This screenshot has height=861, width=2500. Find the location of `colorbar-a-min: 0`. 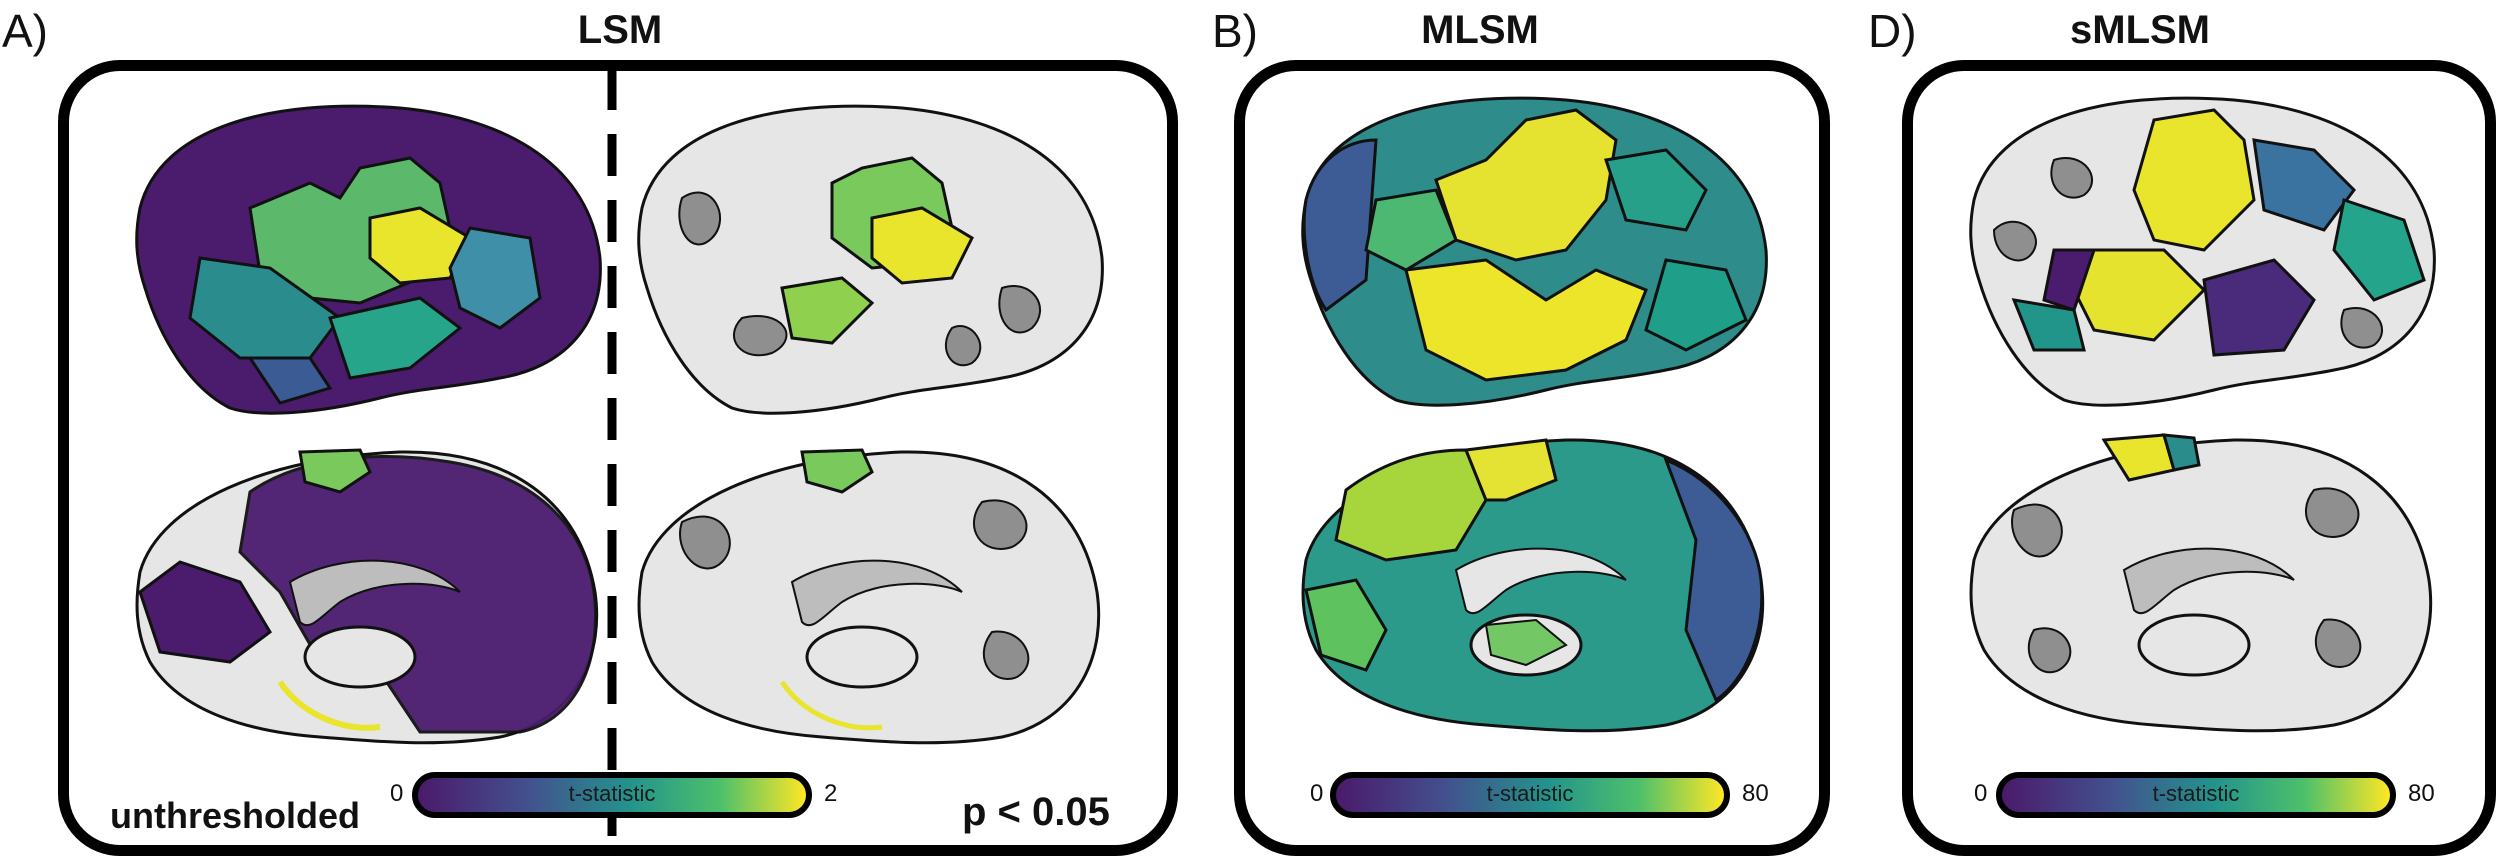

colorbar-a-min: 0 is located at coordinates (397, 793).